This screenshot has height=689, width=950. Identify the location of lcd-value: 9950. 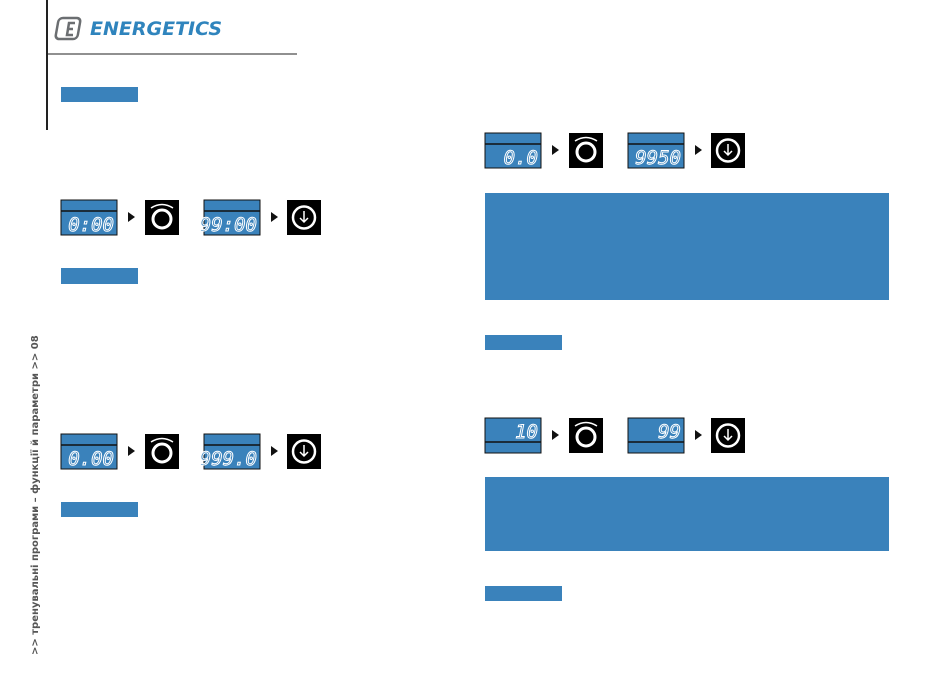
(658, 158).